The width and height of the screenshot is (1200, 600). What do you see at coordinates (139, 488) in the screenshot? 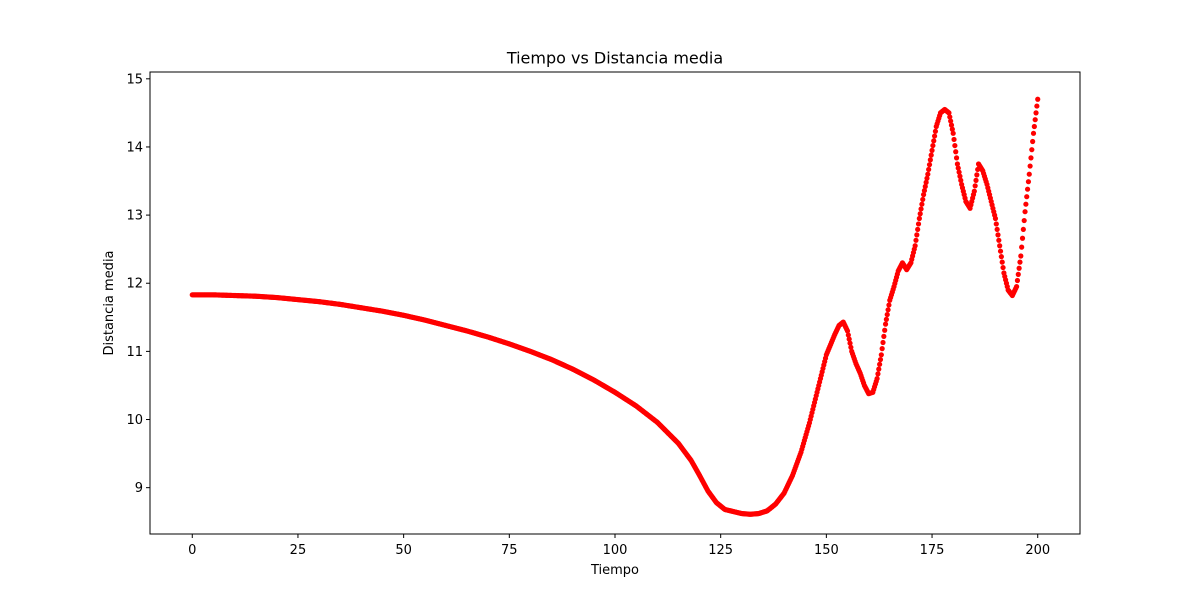
I see `y-tick-label: 9` at bounding box center [139, 488].